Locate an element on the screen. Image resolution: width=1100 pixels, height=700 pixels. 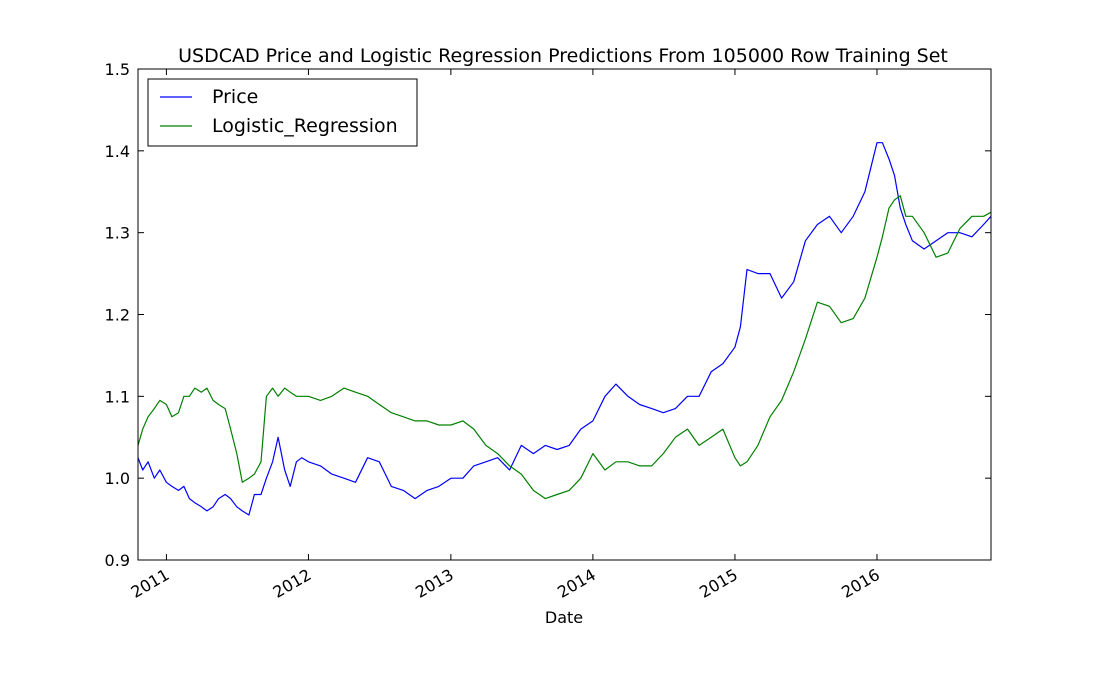
y-tick-label: 0.9 is located at coordinates (117, 560).